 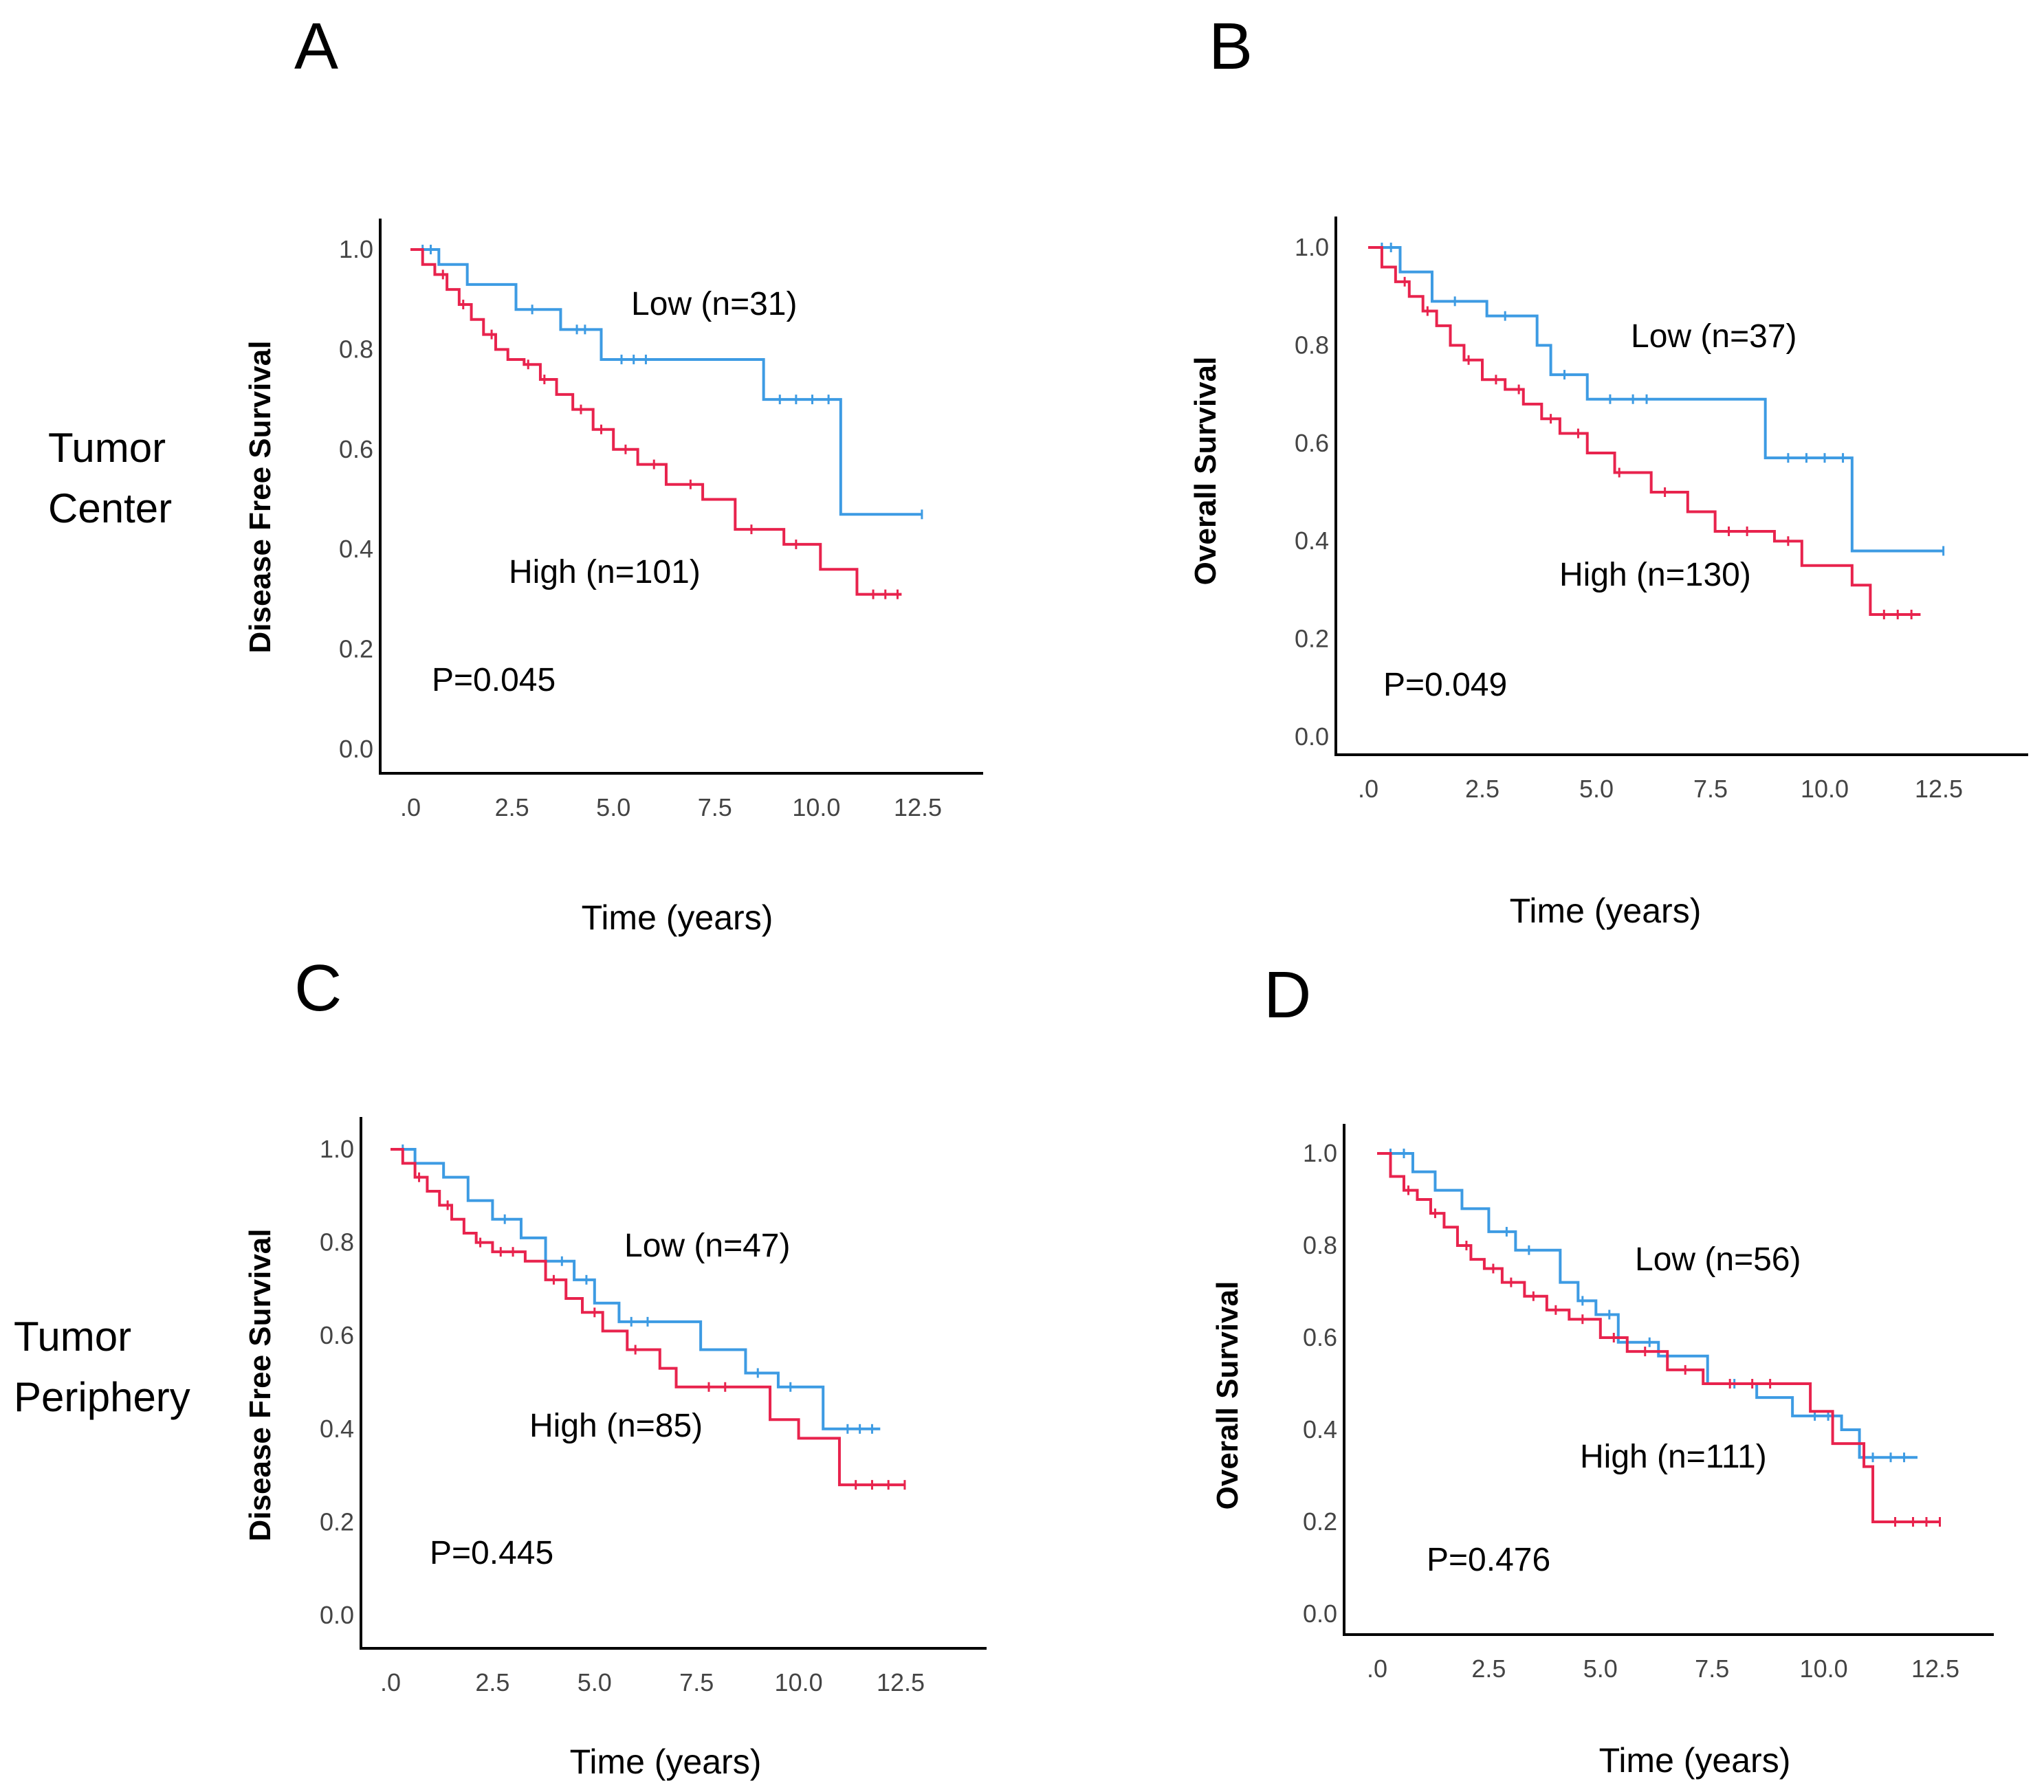 What do you see at coordinates (102, 1367) in the screenshot?
I see `row-label-periphery: Tumor Periphery` at bounding box center [102, 1367].